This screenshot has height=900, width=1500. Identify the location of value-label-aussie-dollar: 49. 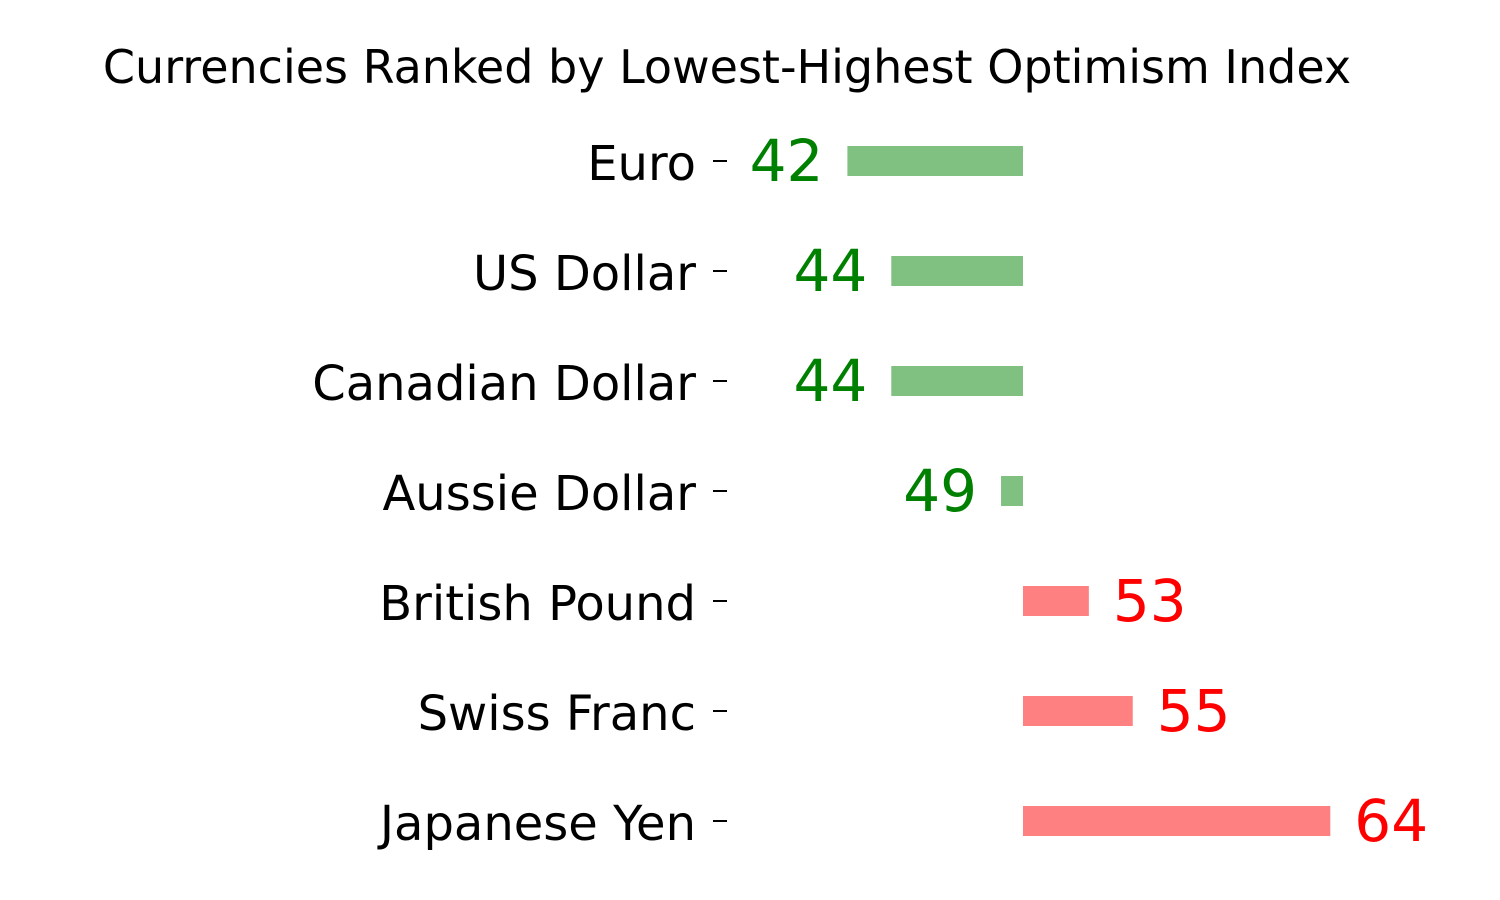
(940, 491).